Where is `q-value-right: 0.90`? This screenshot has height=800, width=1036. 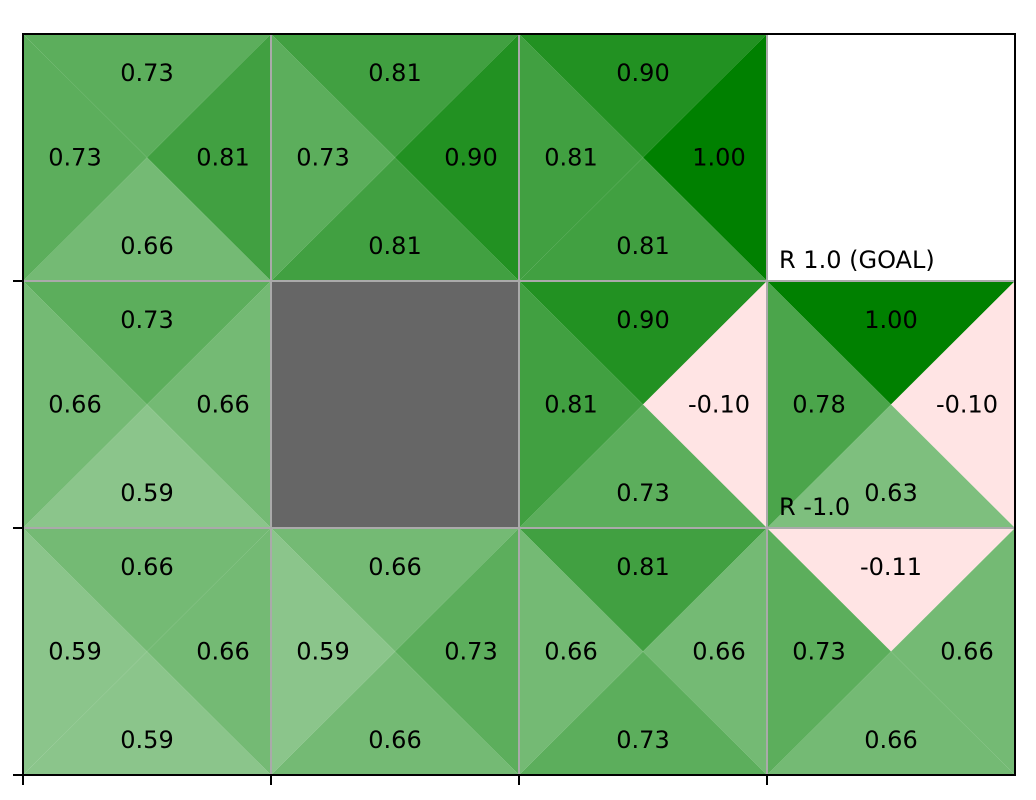 q-value-right: 0.90 is located at coordinates (470, 158).